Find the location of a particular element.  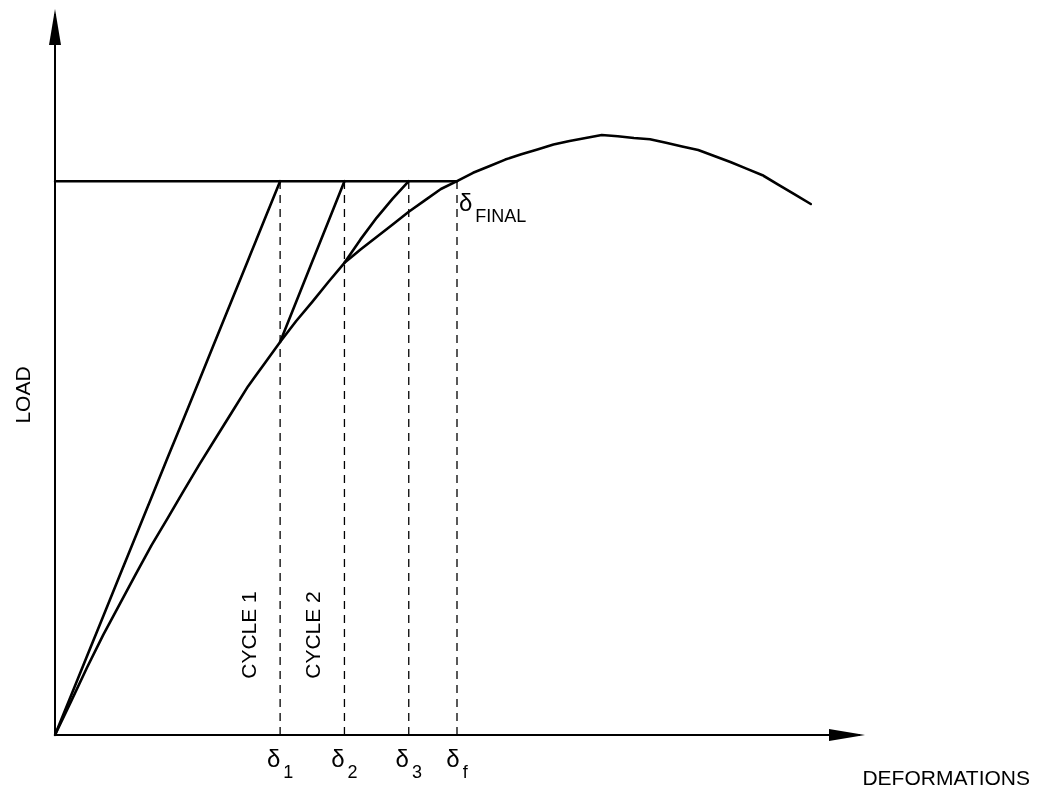

annotation: CYCLE 2 is located at coordinates (313, 635).